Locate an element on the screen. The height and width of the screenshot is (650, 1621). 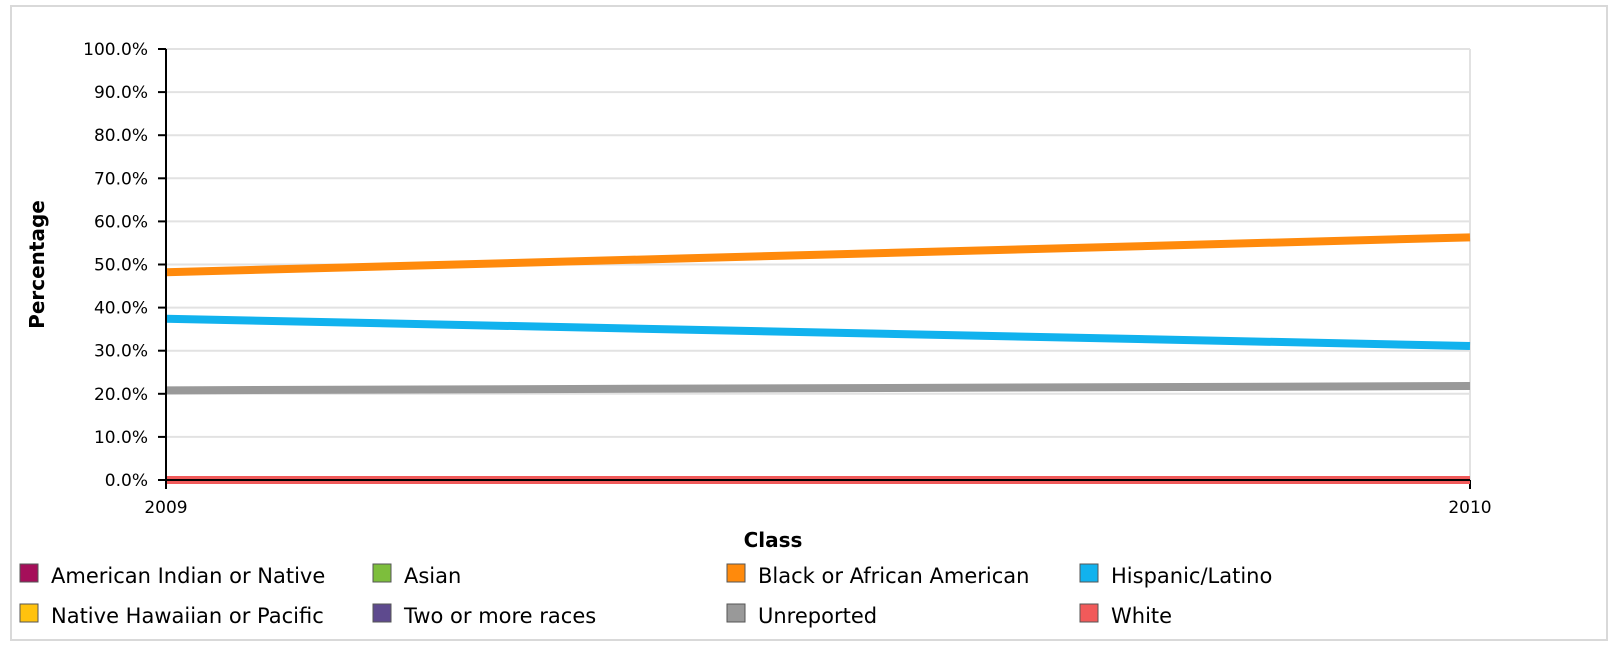
legend-label: Two or more races is located at coordinates (499, 616).